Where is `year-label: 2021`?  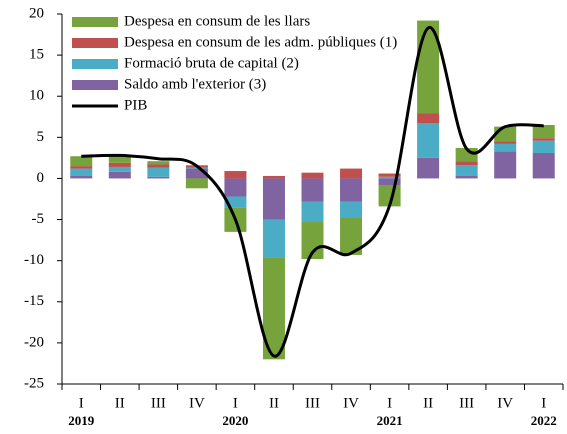
year-label: 2021 is located at coordinates (390, 420).